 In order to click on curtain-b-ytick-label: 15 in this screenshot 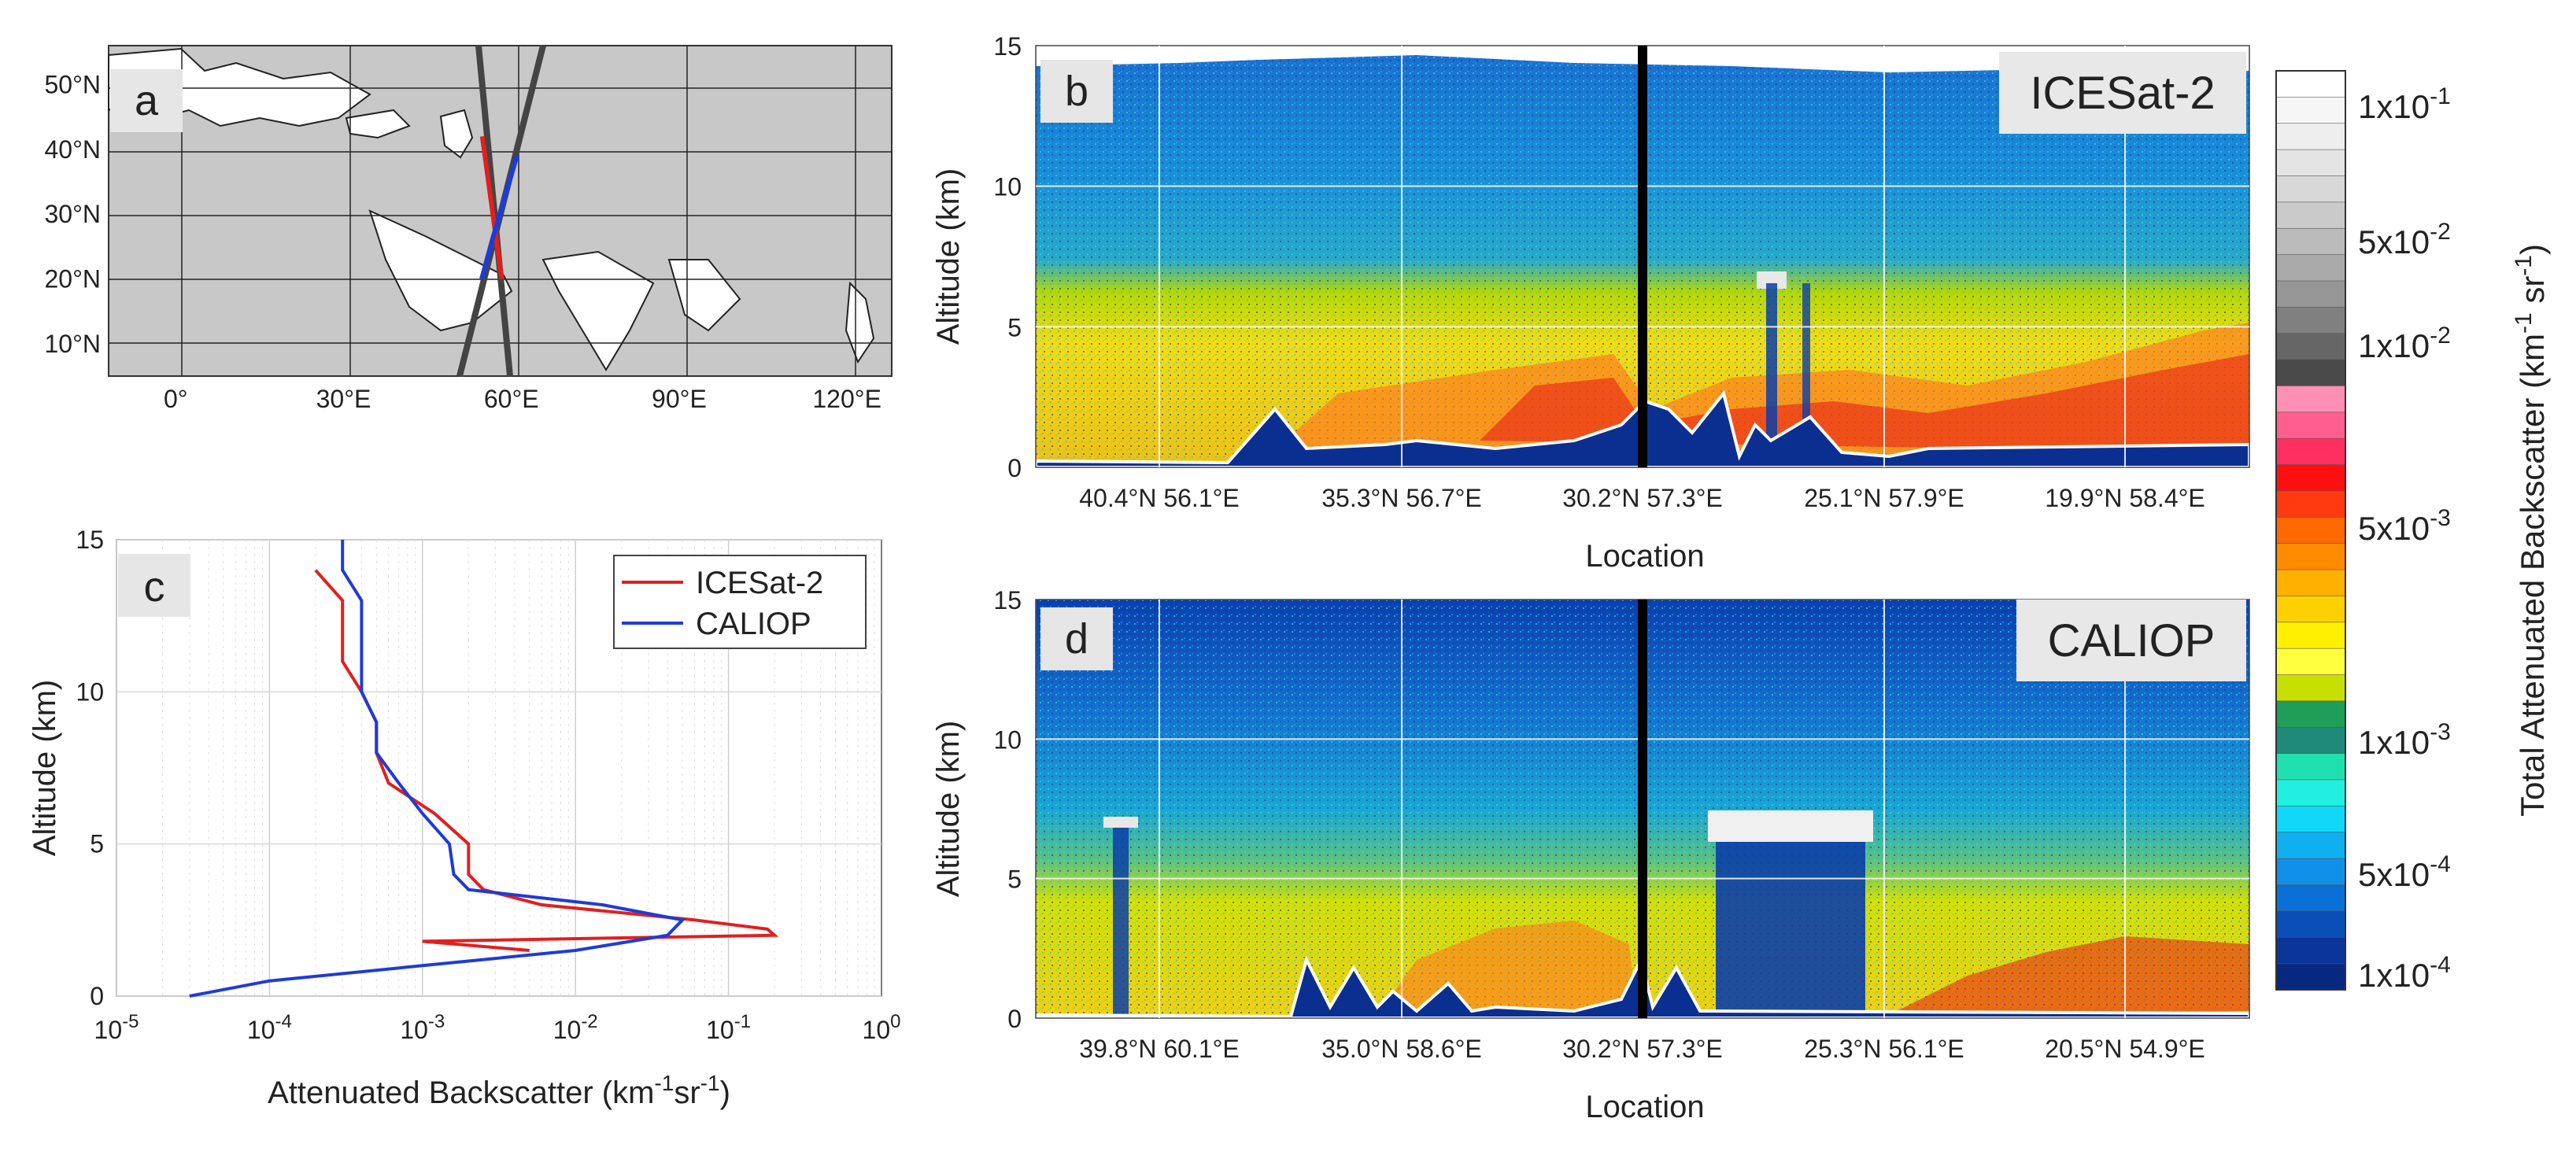, I will do `click(1007, 46)`.